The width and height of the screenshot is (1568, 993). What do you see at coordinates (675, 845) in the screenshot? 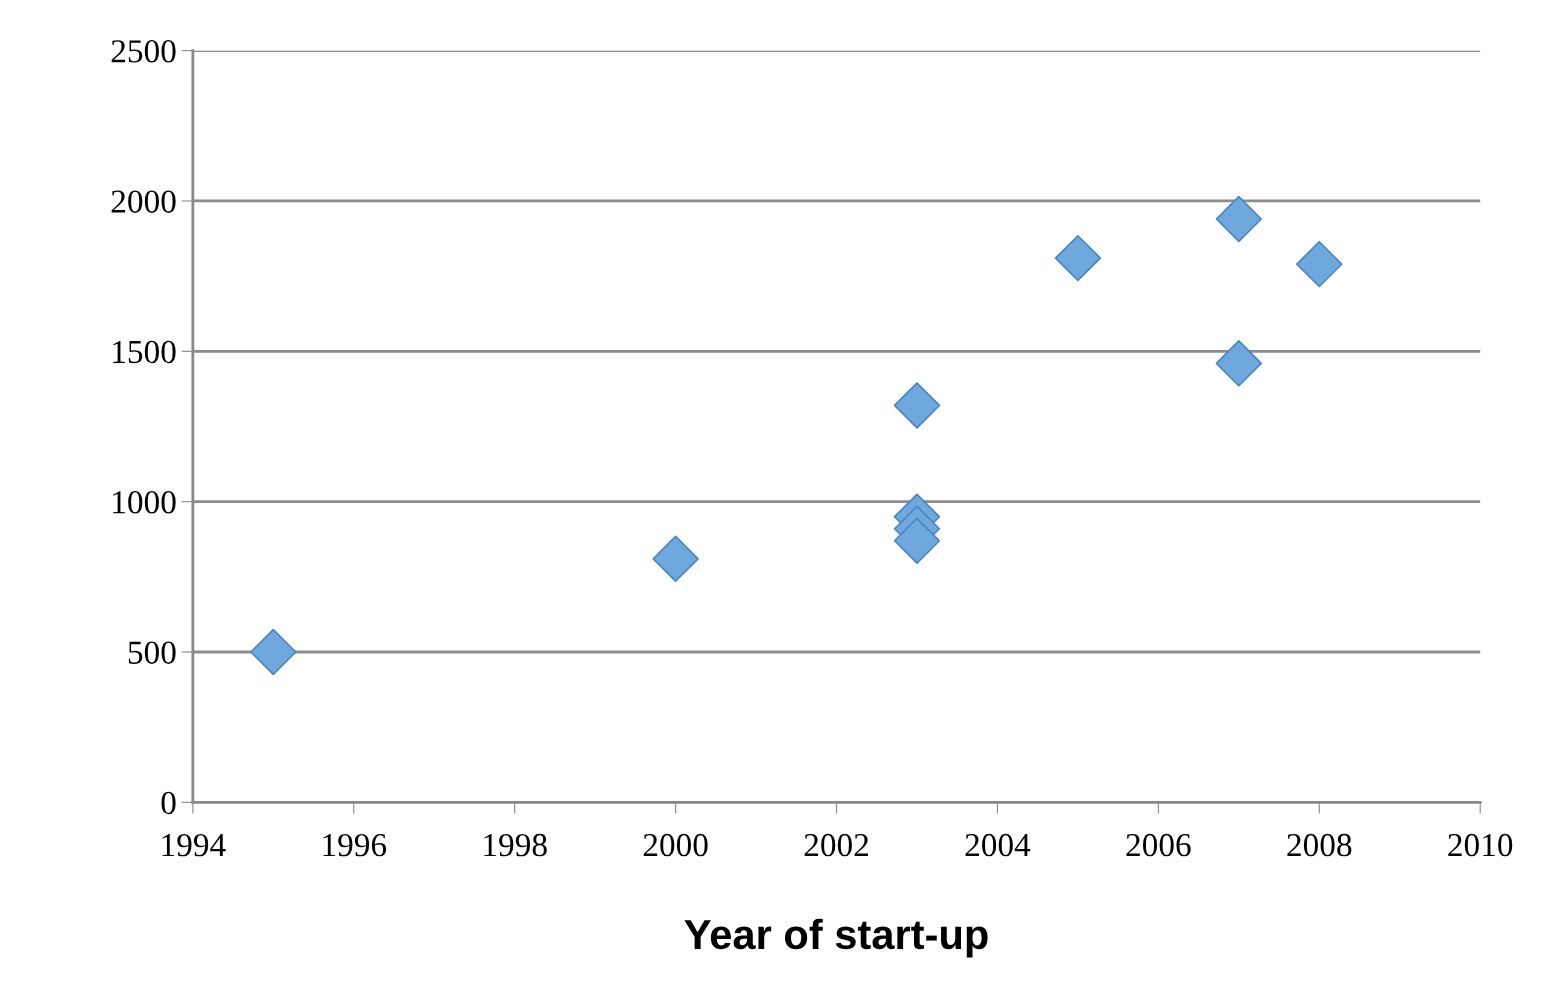
I see `x-tick-label: 2000` at bounding box center [675, 845].